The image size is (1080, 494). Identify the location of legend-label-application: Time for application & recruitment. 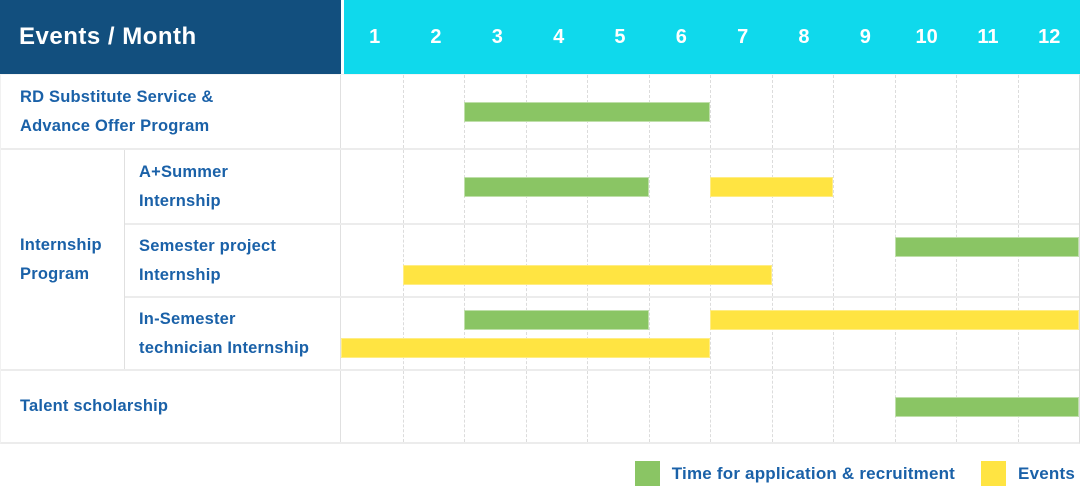
(813, 473).